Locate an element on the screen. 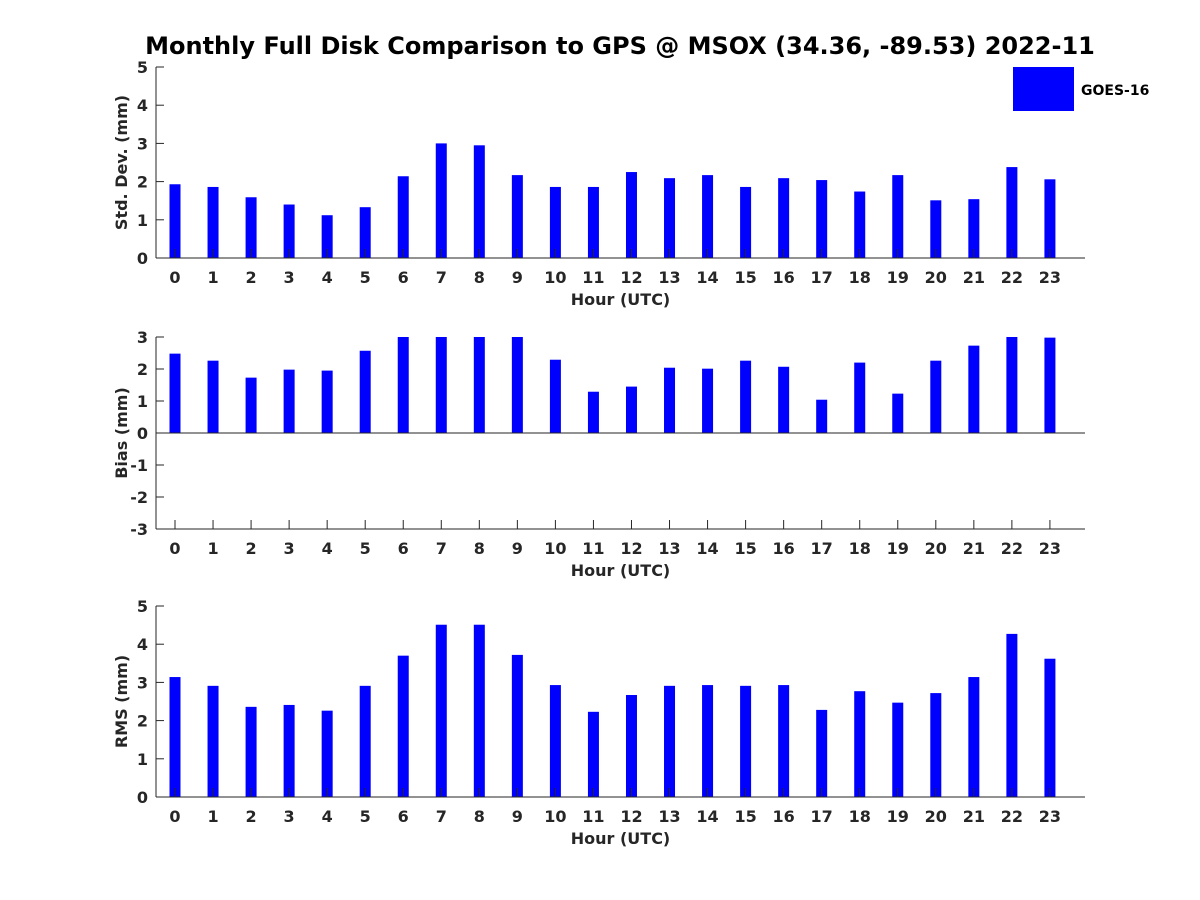 The height and width of the screenshot is (900, 1200). x-tick-label: 6 is located at coordinates (403, 548).